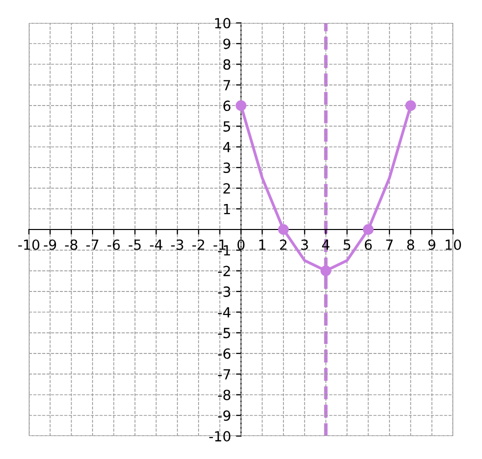 Image resolution: width=482 pixels, height=459 pixels. Describe the element at coordinates (262, 245) in the screenshot. I see `x-tick-label: 1` at that location.